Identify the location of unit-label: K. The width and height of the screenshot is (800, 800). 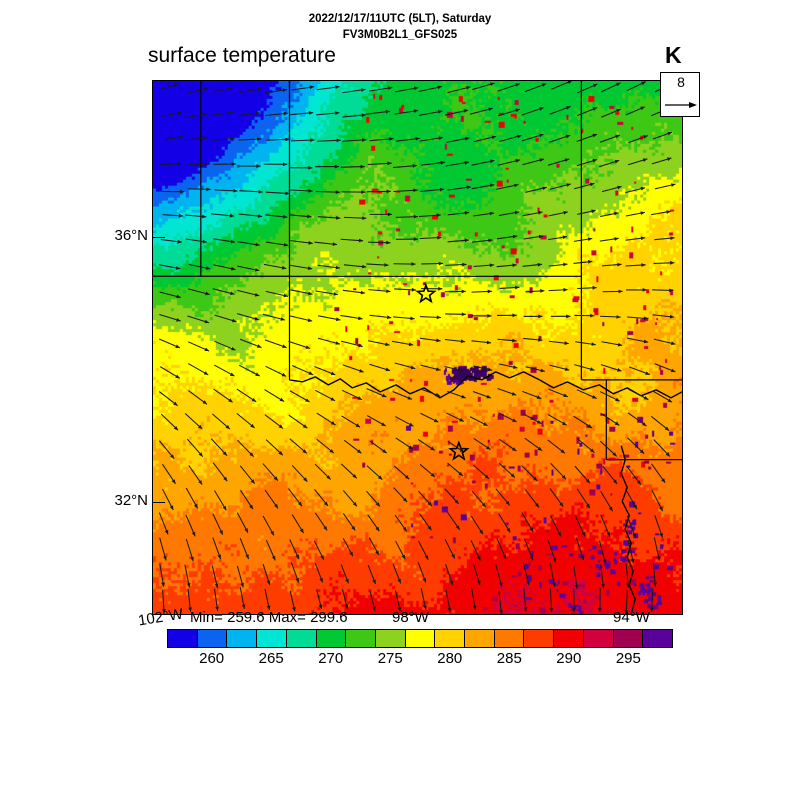
(673, 55).